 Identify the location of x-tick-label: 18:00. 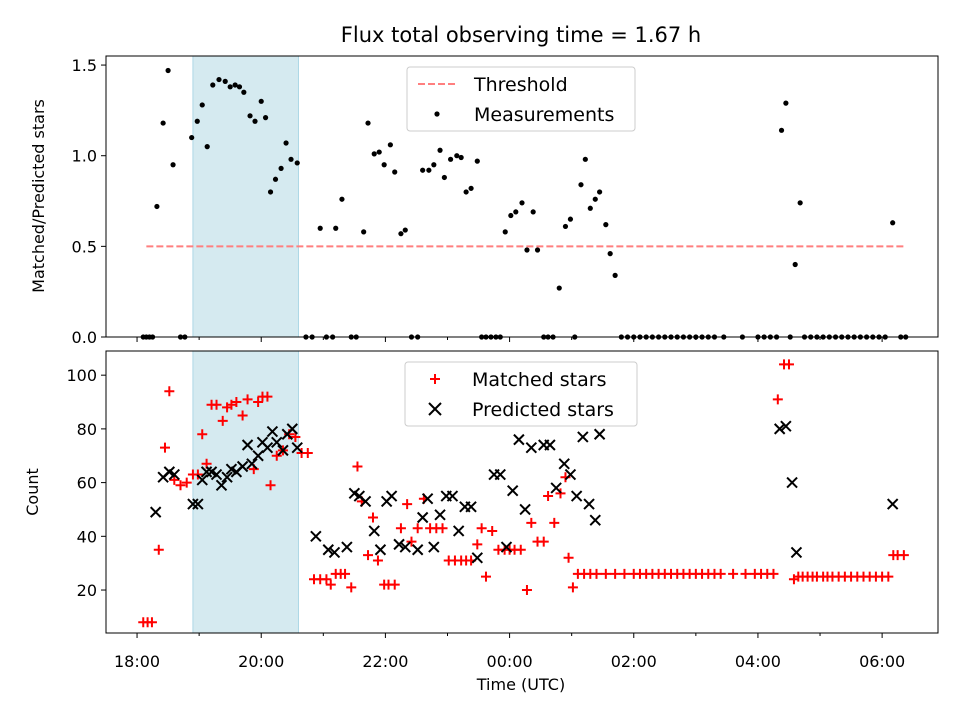
(137, 661).